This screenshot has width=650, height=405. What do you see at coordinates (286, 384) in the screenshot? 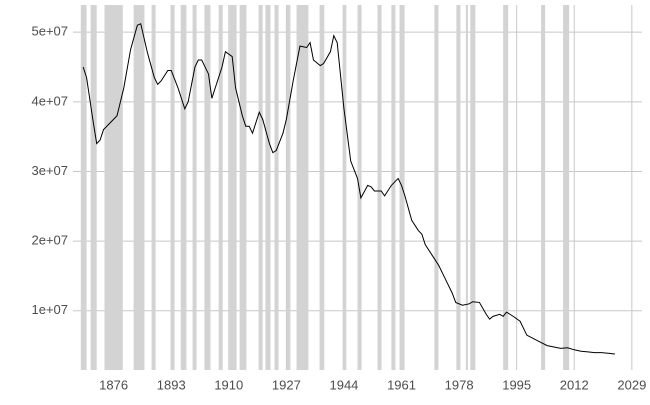
I see `x-tick-label: 1927` at bounding box center [286, 384].